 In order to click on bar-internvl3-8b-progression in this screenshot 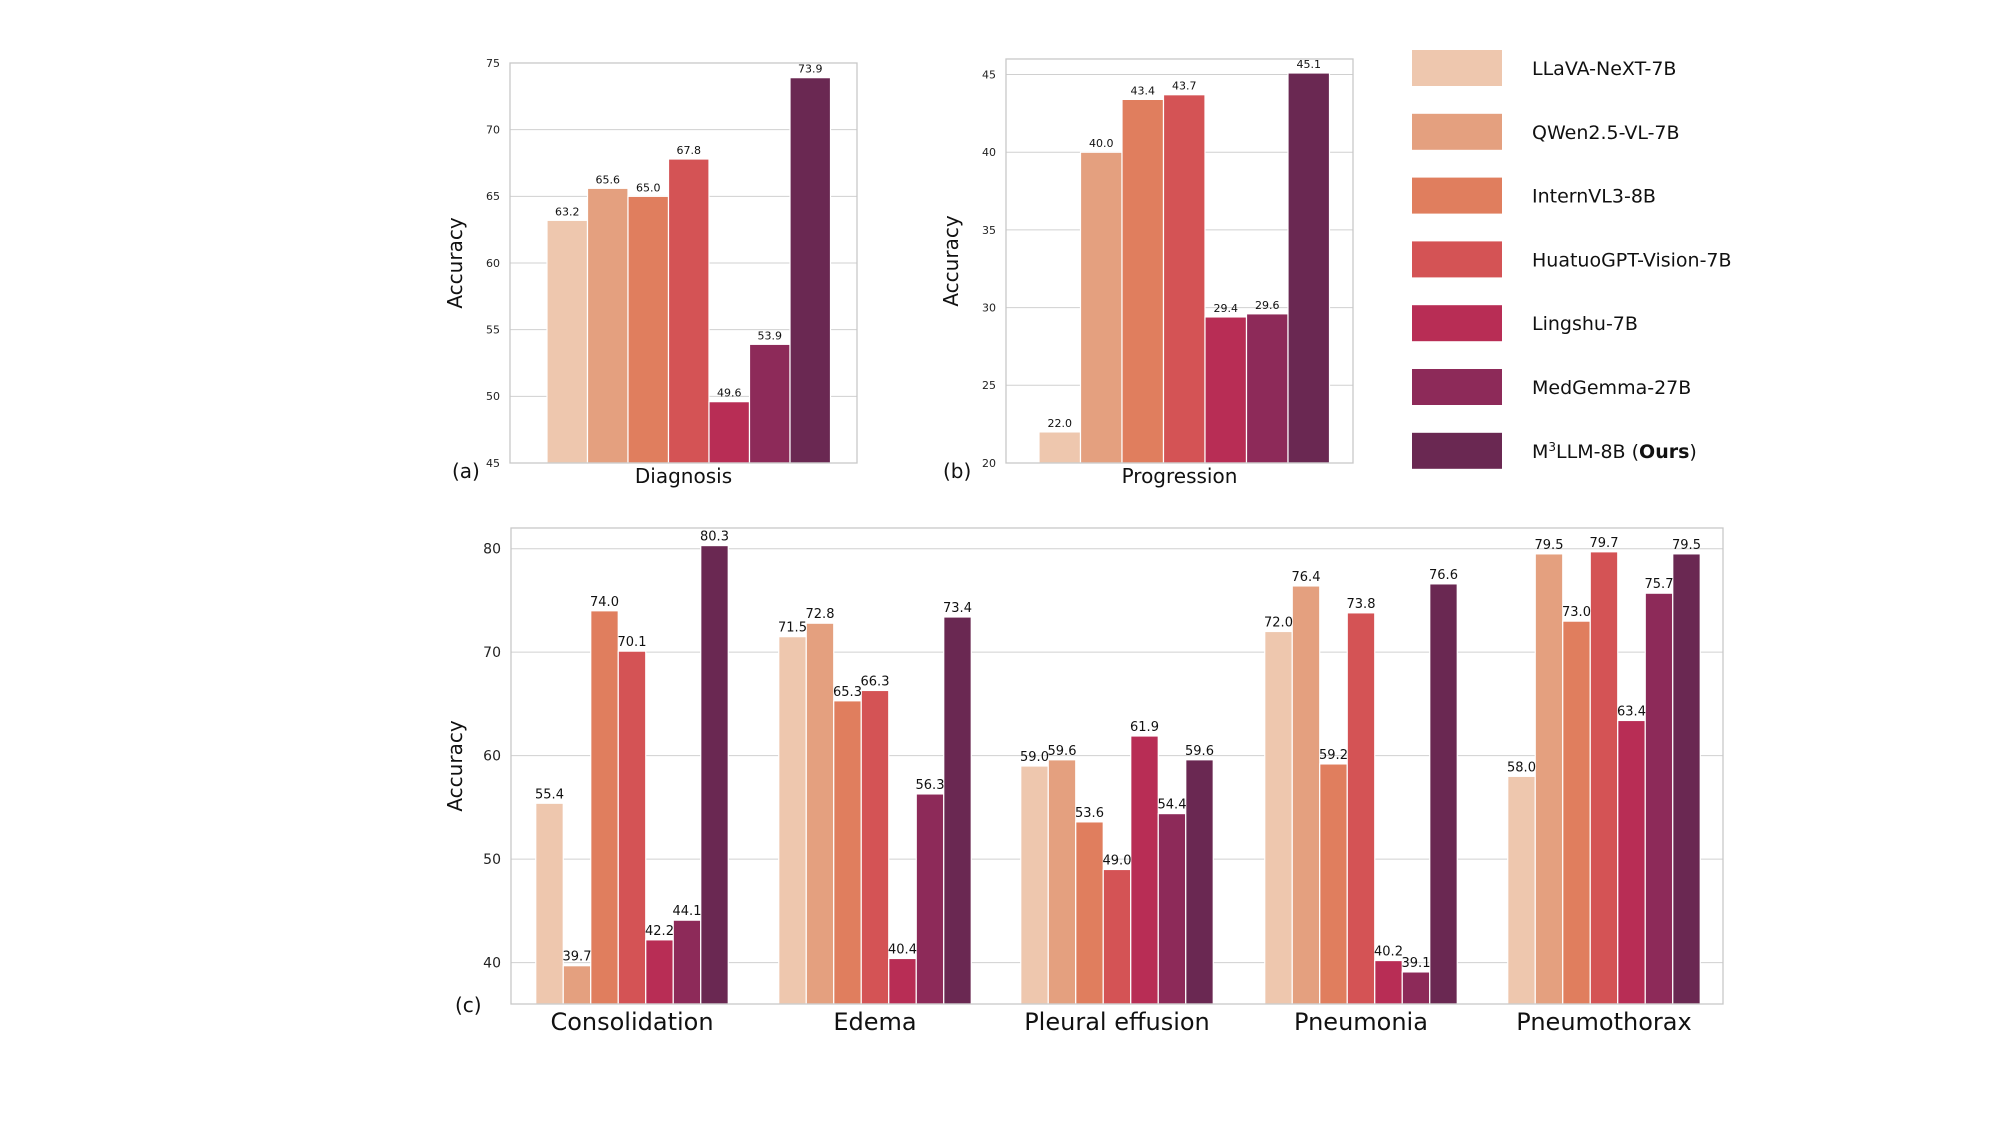, I will do `click(1143, 281)`.